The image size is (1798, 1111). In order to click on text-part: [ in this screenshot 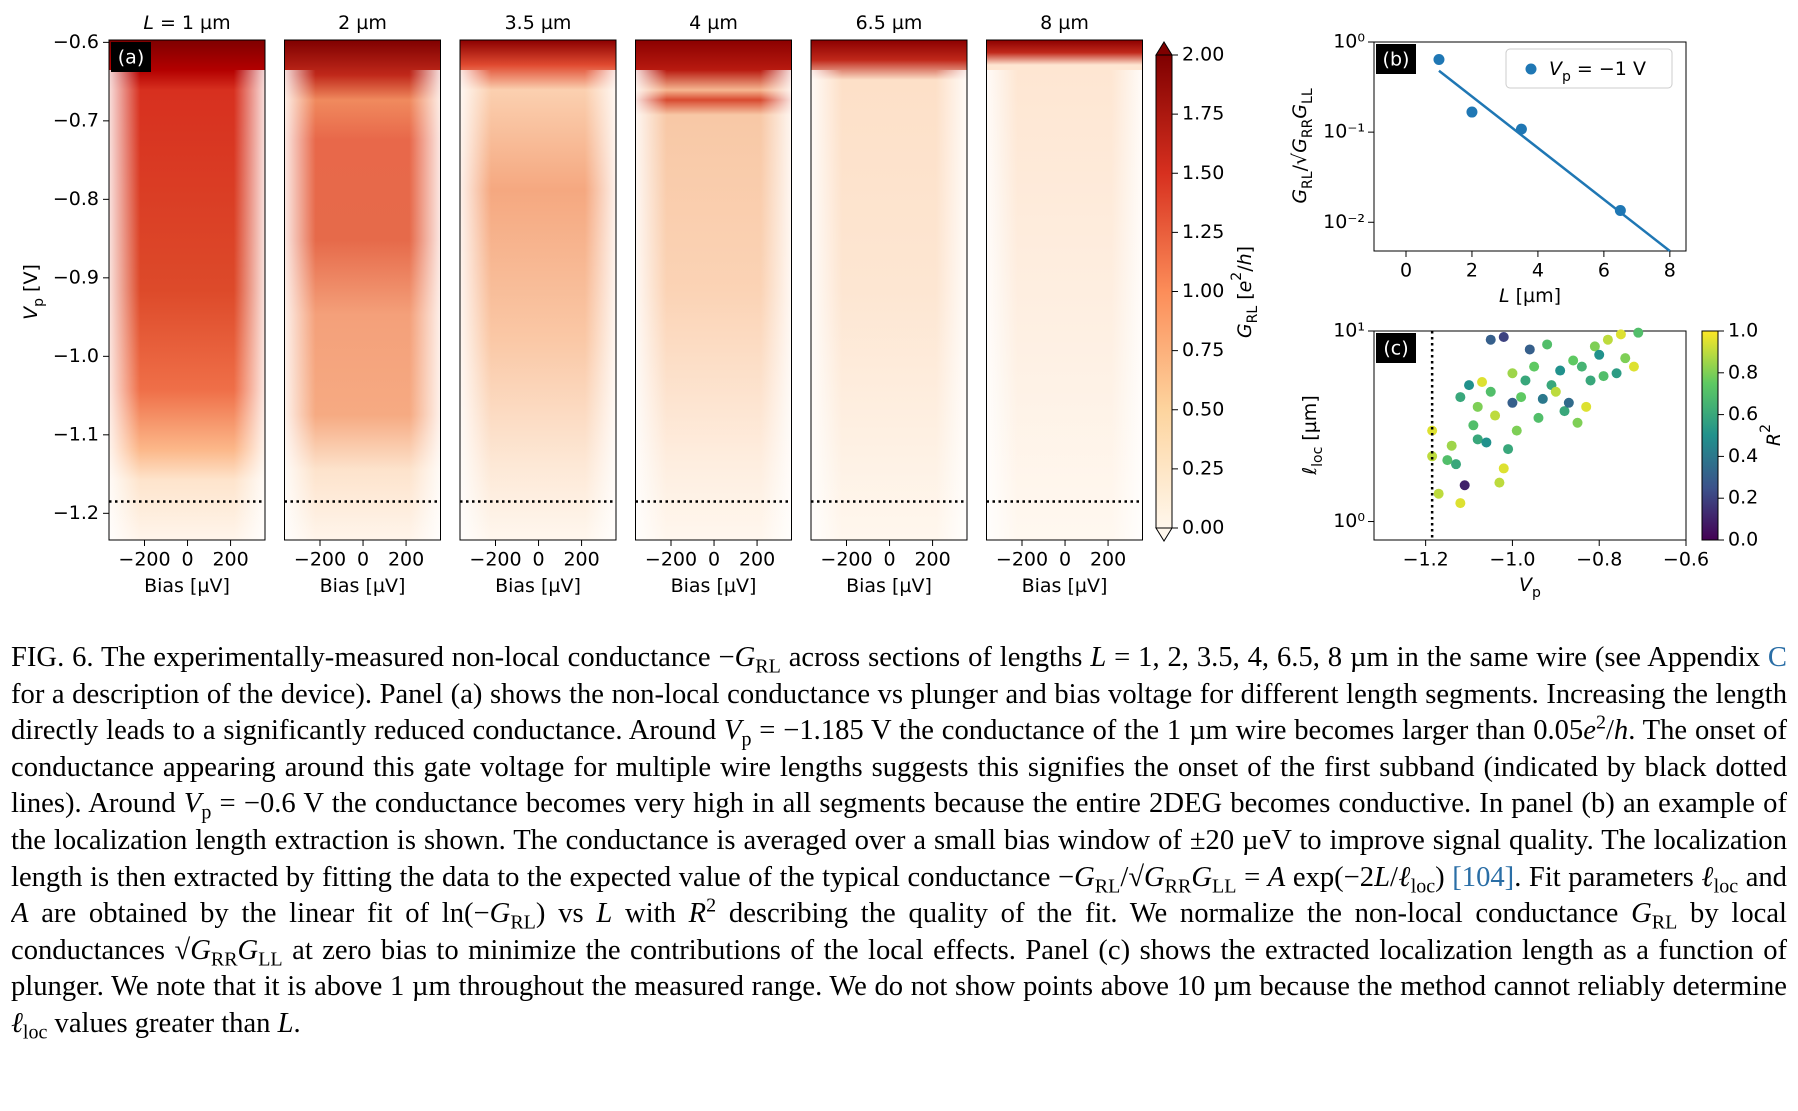, I will do `click(1245, 298)`.